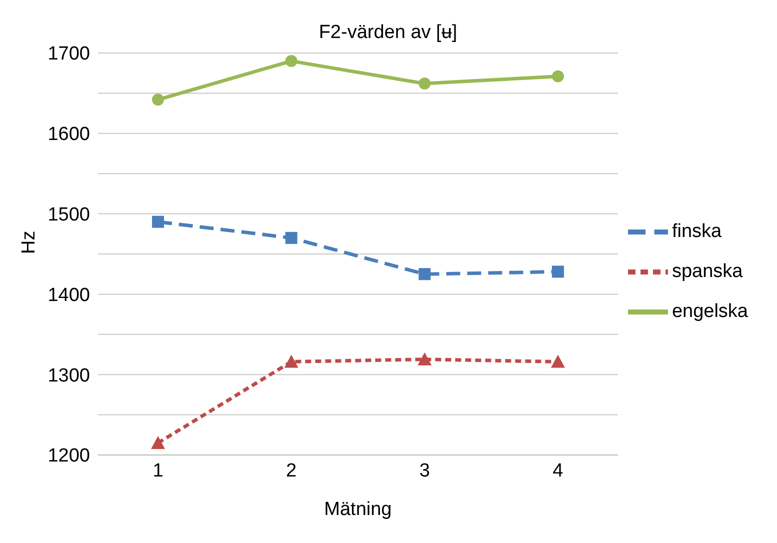 This screenshot has width=777, height=543. I want to click on y-tick-label: 1600, so click(69, 135).